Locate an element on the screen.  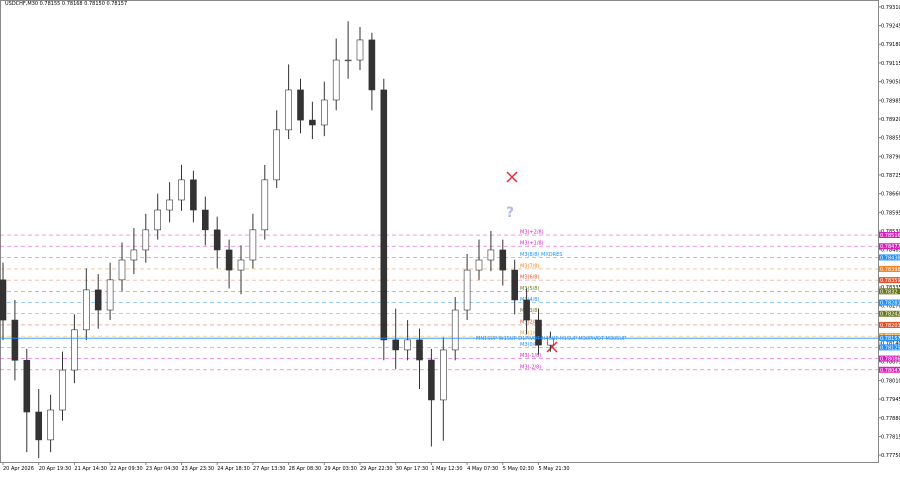
level-name: M3(-2/8) is located at coordinates (530, 367).